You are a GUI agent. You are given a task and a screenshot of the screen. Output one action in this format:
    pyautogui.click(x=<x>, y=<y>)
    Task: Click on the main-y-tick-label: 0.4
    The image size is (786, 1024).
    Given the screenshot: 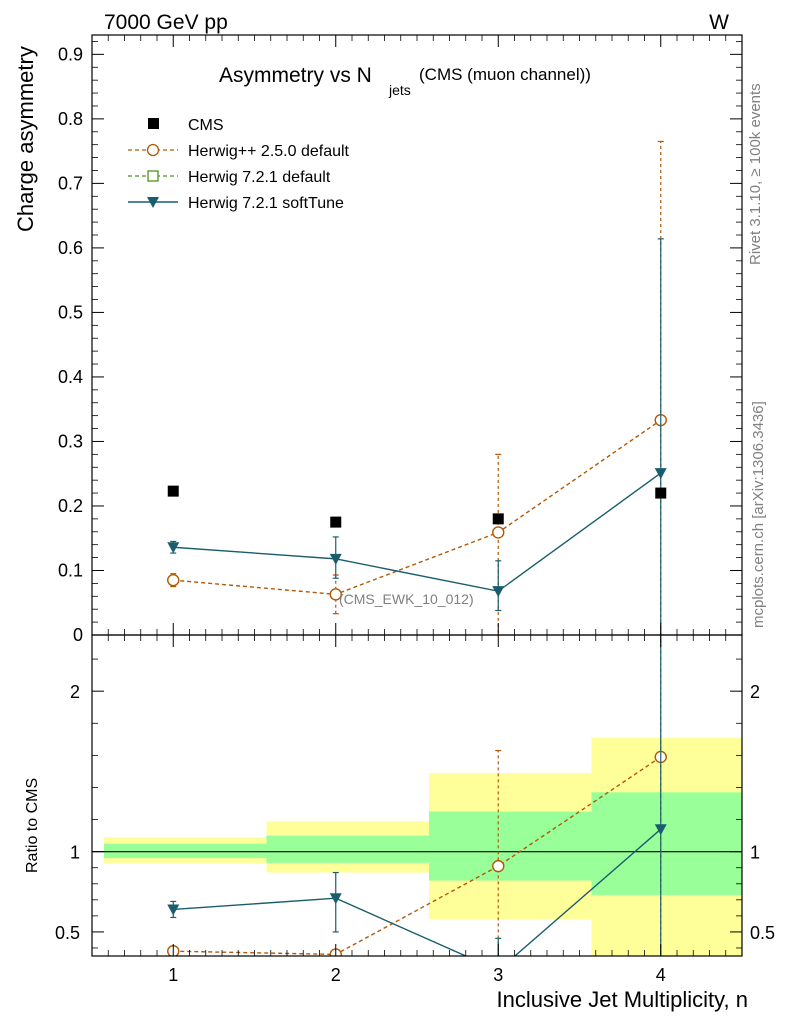 What is the action you would take?
    pyautogui.click(x=70, y=377)
    